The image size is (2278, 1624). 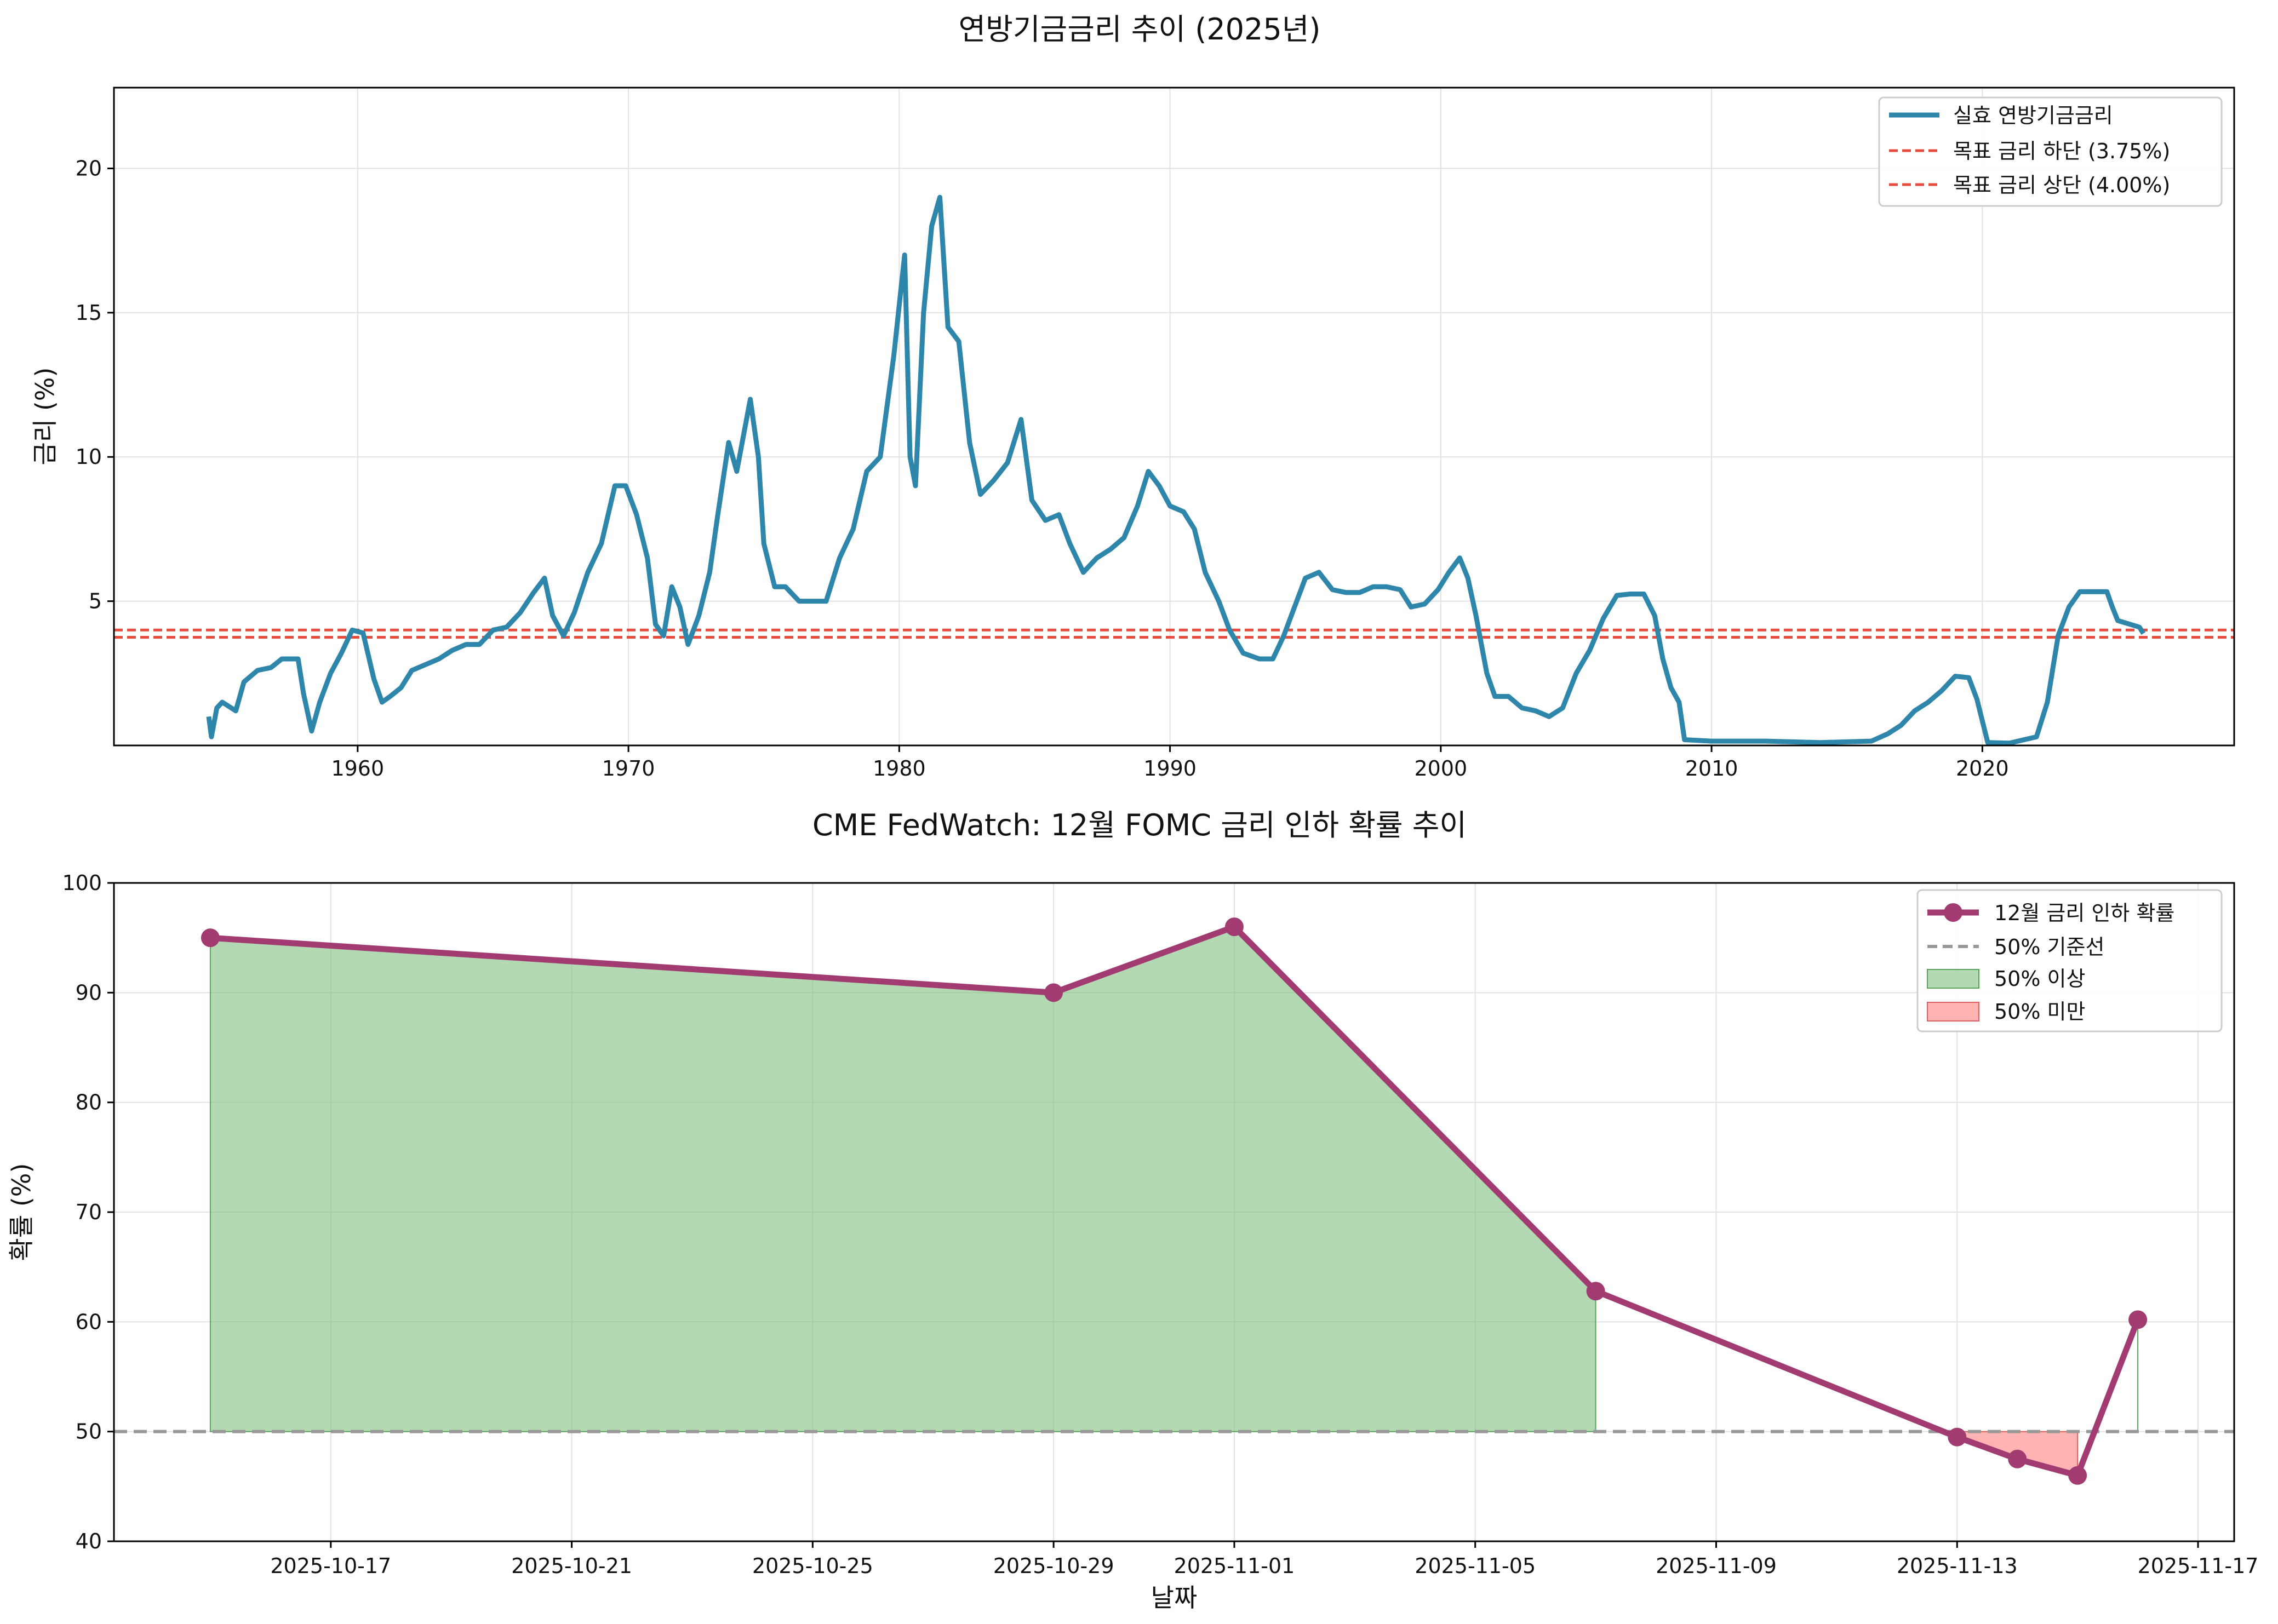 I want to click on chart2-x-tick-label: 2025-11-13, so click(x=1957, y=1566).